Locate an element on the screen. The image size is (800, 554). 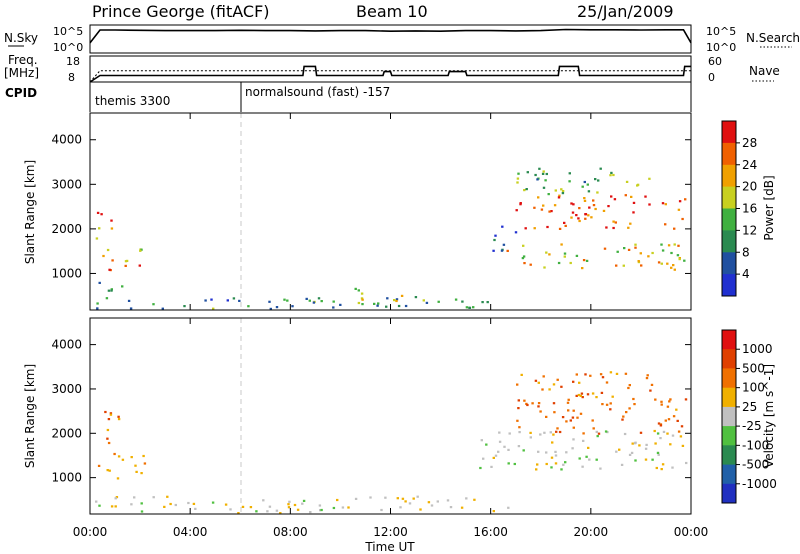
ytick-label-2: 3000 is located at coordinates (66, 184).